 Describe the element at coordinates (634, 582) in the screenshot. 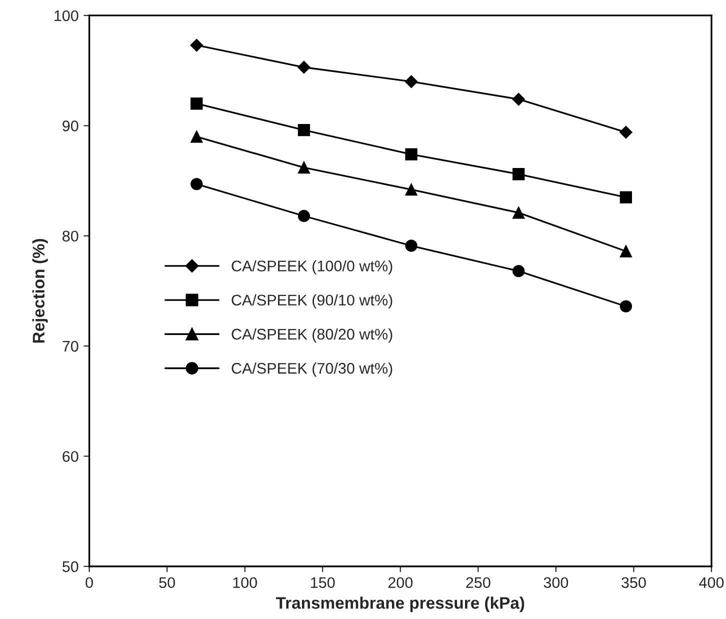

I see `x-tick-label: 350` at that location.